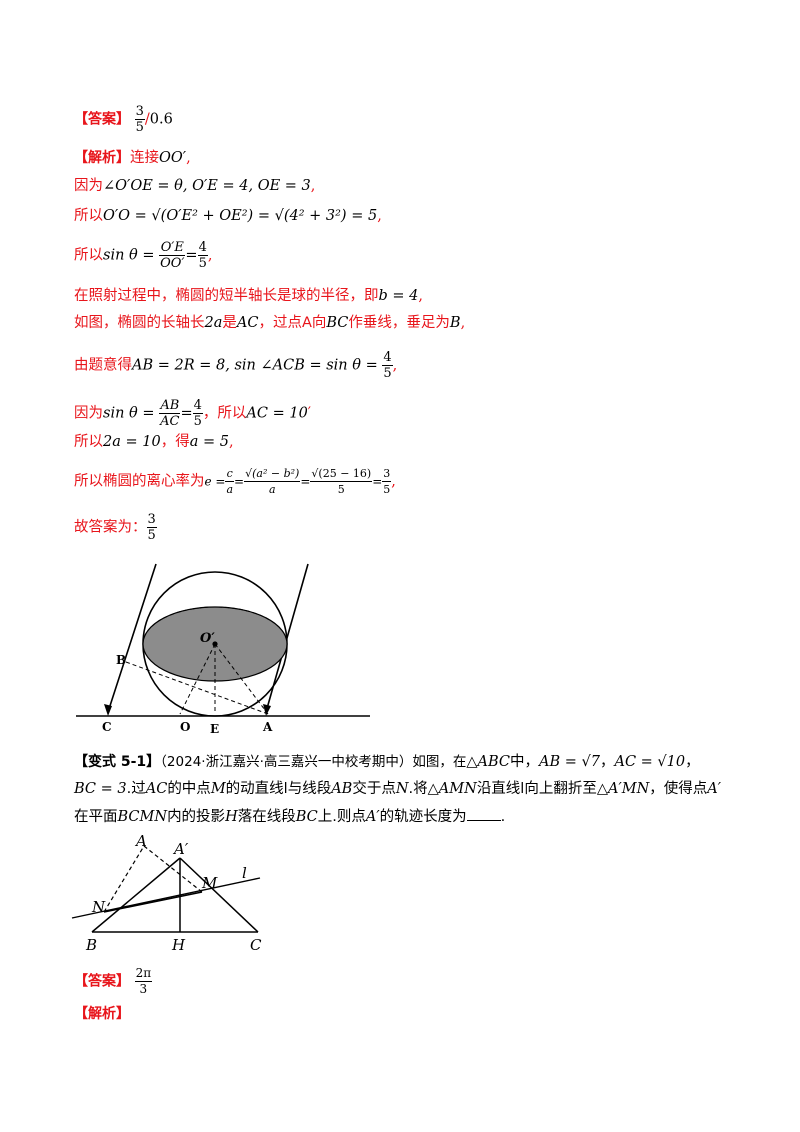  What do you see at coordinates (219, 895) in the screenshot?
I see `segment-Aprime-C` at bounding box center [219, 895].